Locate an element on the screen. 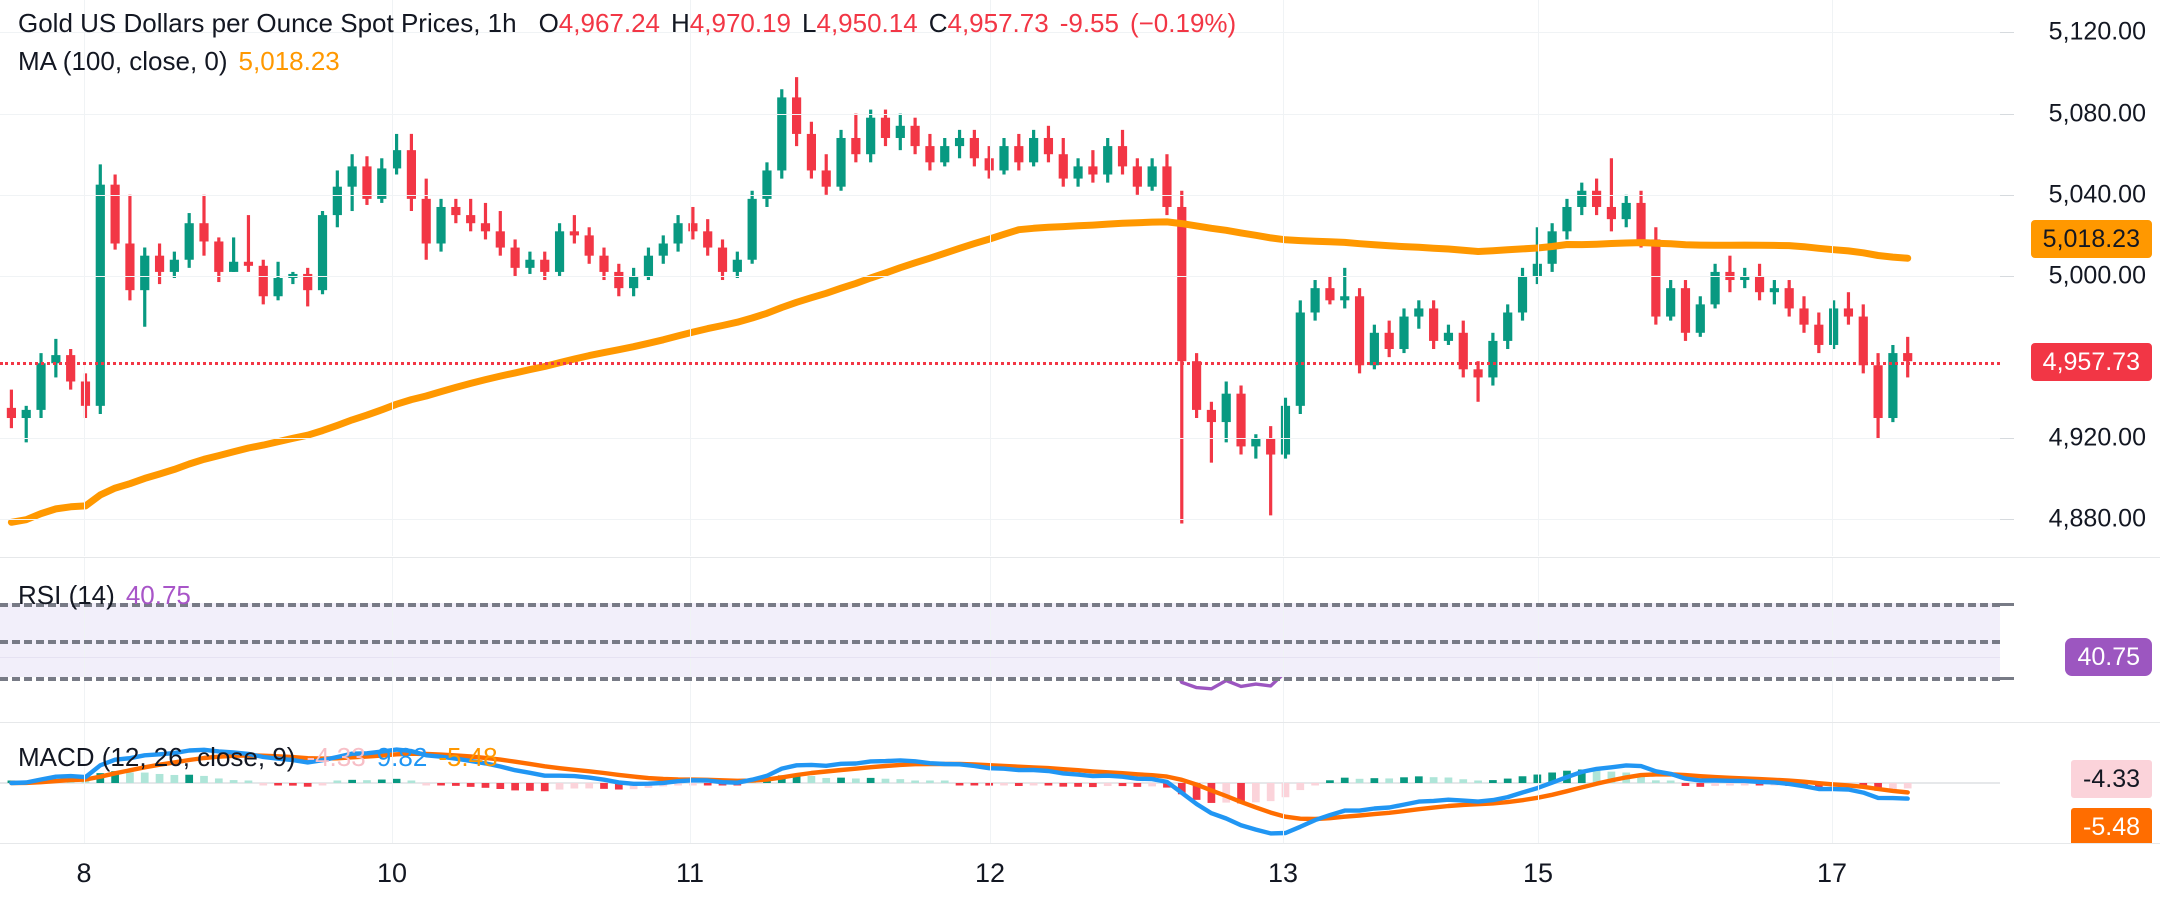 The image size is (2160, 903). time-axis-label: 12 is located at coordinates (990, 873).